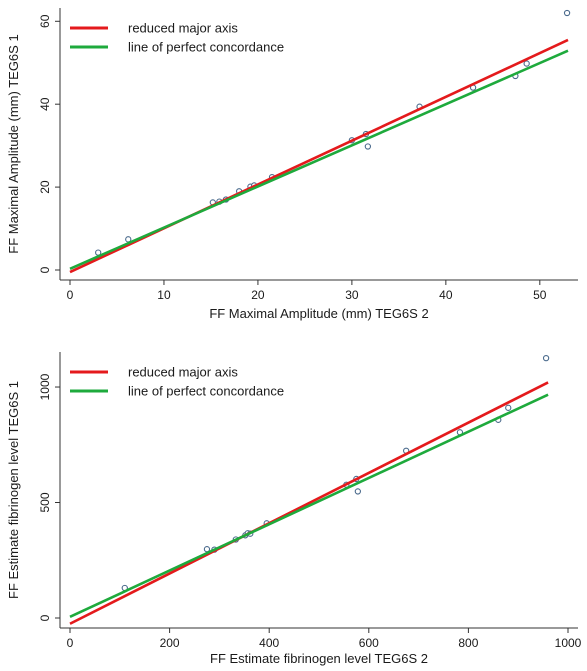 The image size is (587, 671). Describe the element at coordinates (369, 643) in the screenshot. I see `x-tick-label: 600` at that location.